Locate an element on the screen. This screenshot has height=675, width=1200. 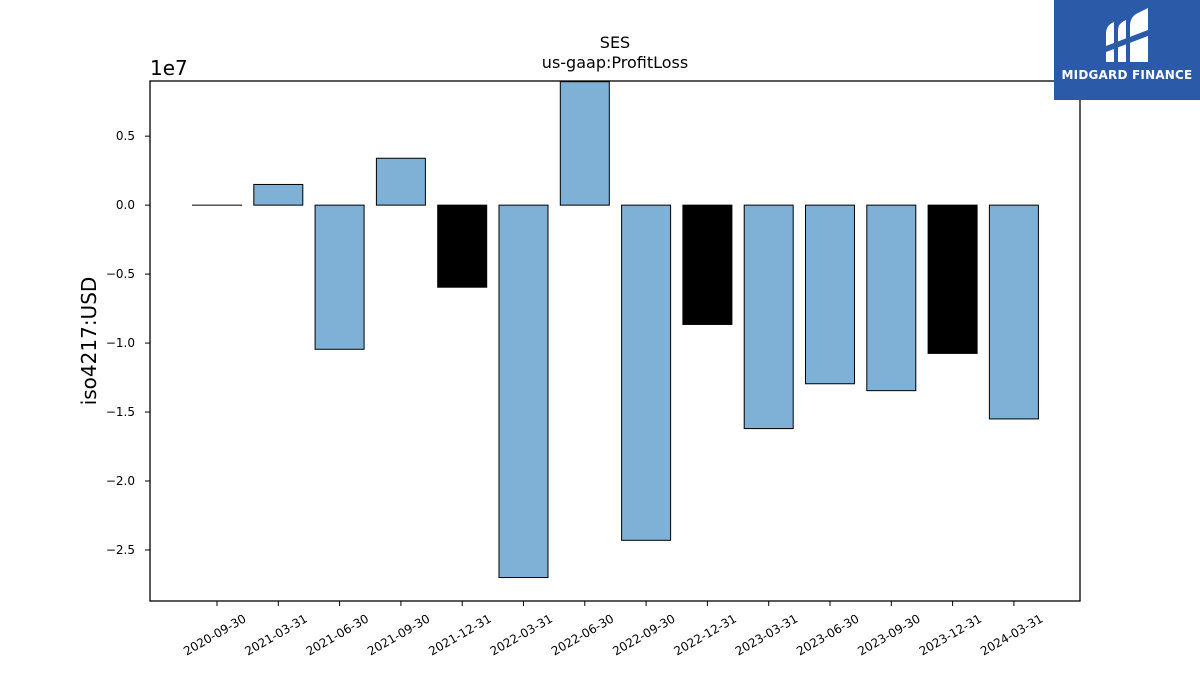
y-tick-label: 0.5 is located at coordinates (125, 136).